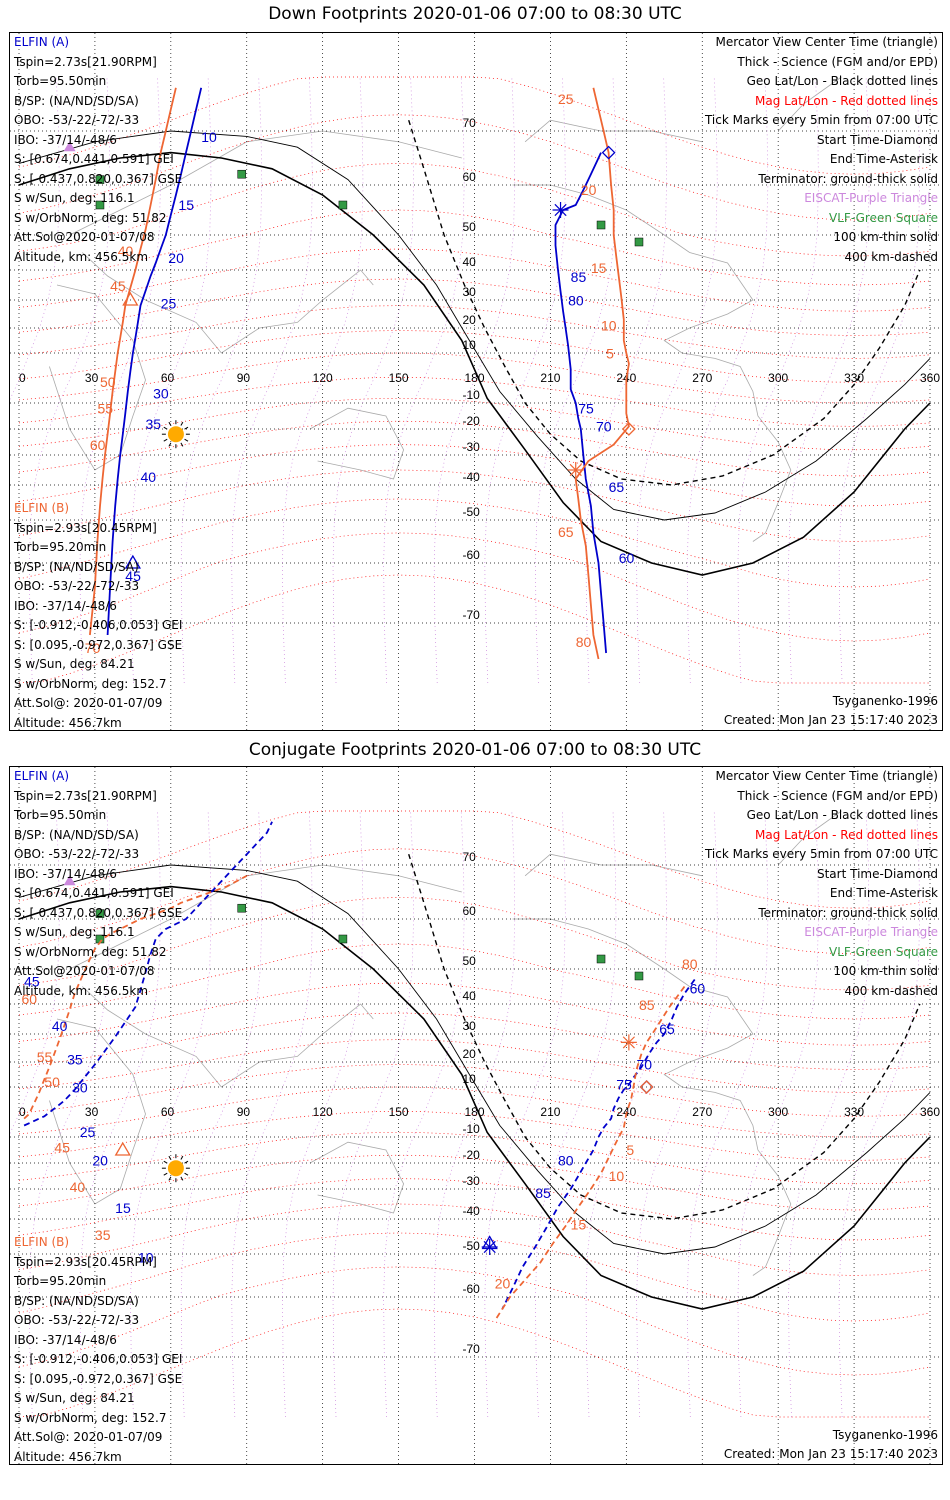 This screenshot has width=950, height=1500. What do you see at coordinates (472, 395) in the screenshot?
I see `lat-tick-label: -10` at bounding box center [472, 395].